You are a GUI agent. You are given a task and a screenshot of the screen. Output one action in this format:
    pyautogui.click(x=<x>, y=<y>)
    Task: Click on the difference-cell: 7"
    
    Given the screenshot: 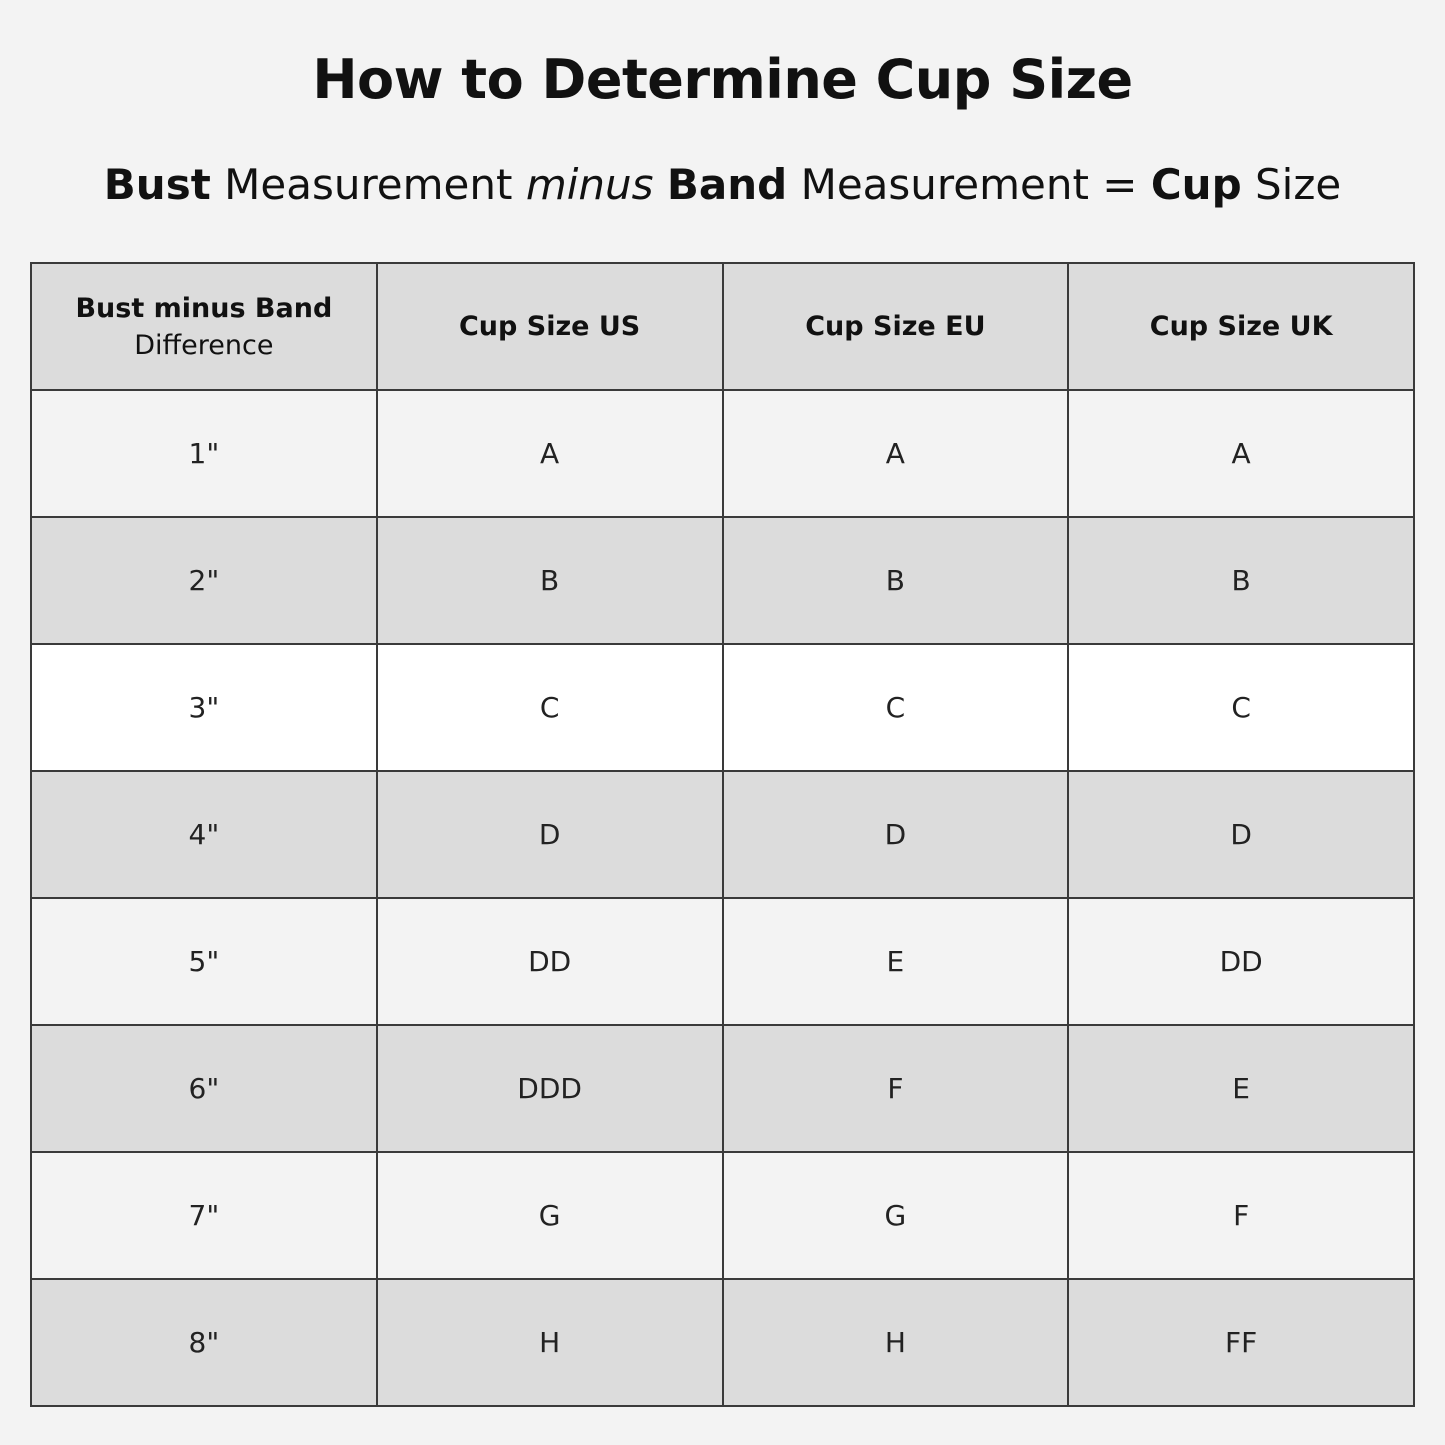 What is the action you would take?
    pyautogui.click(x=204, y=1215)
    